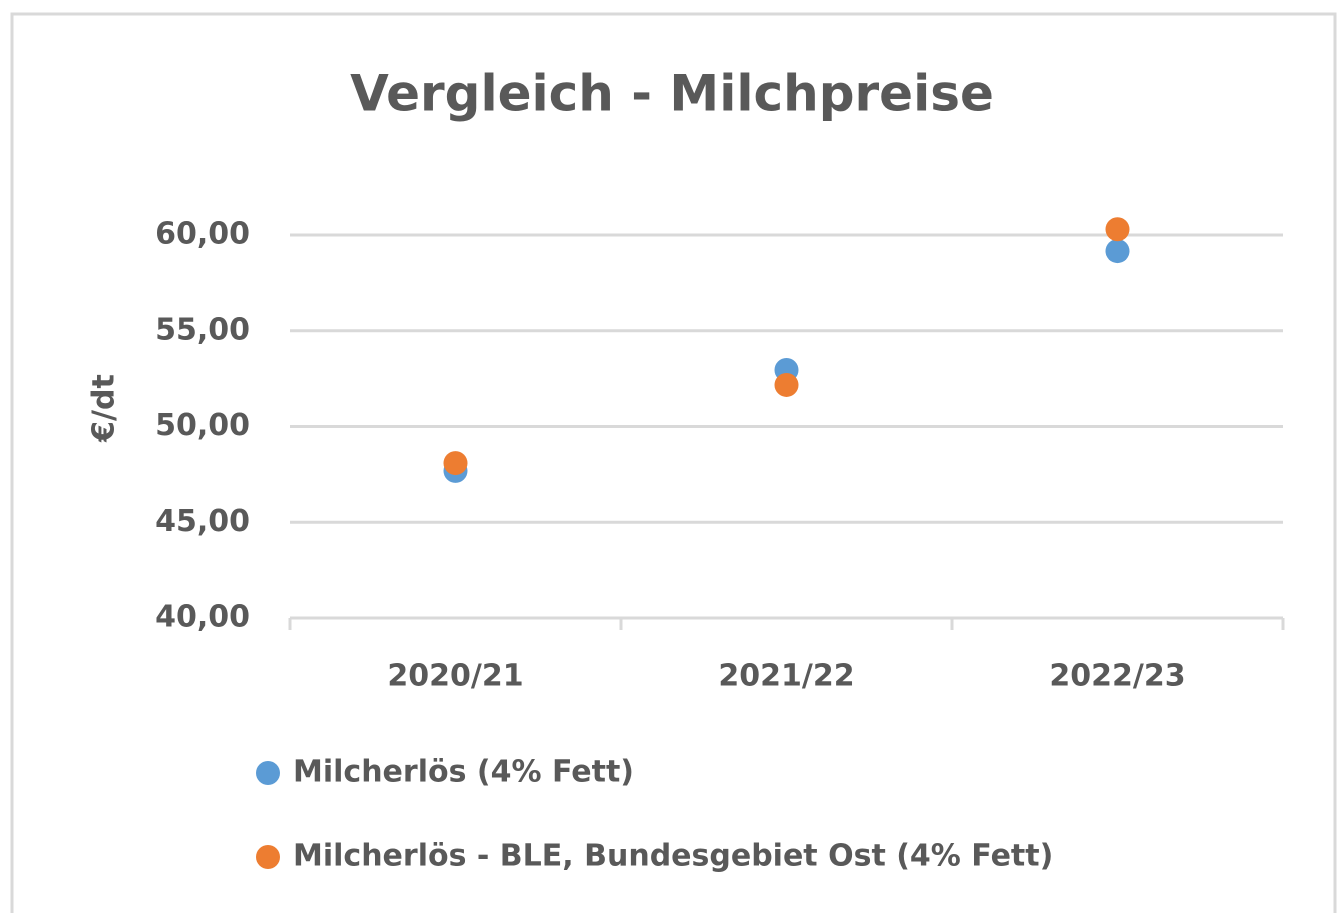  Describe the element at coordinates (786, 676) in the screenshot. I see `x-tick-label: 2021/22` at that location.